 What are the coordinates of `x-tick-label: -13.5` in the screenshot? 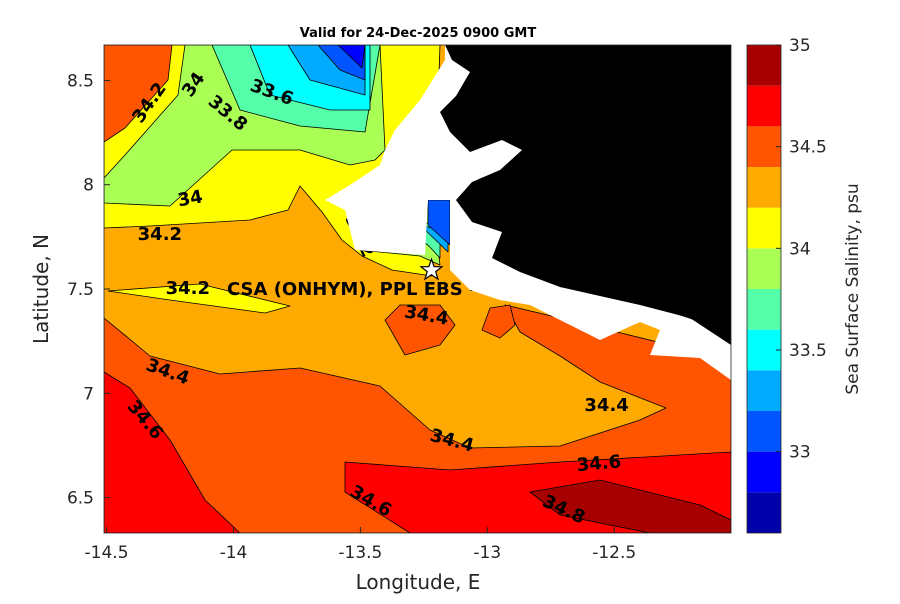 It's located at (360, 553).